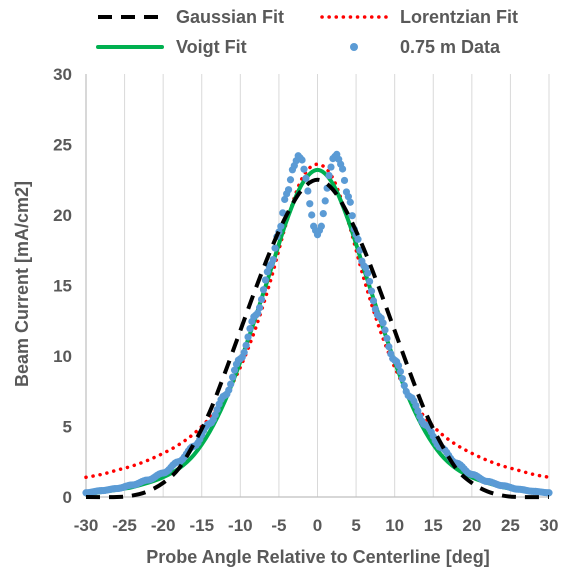 This screenshot has height=576, width=561. I want to click on legend-item: Gaussian Fit, so click(191, 17).